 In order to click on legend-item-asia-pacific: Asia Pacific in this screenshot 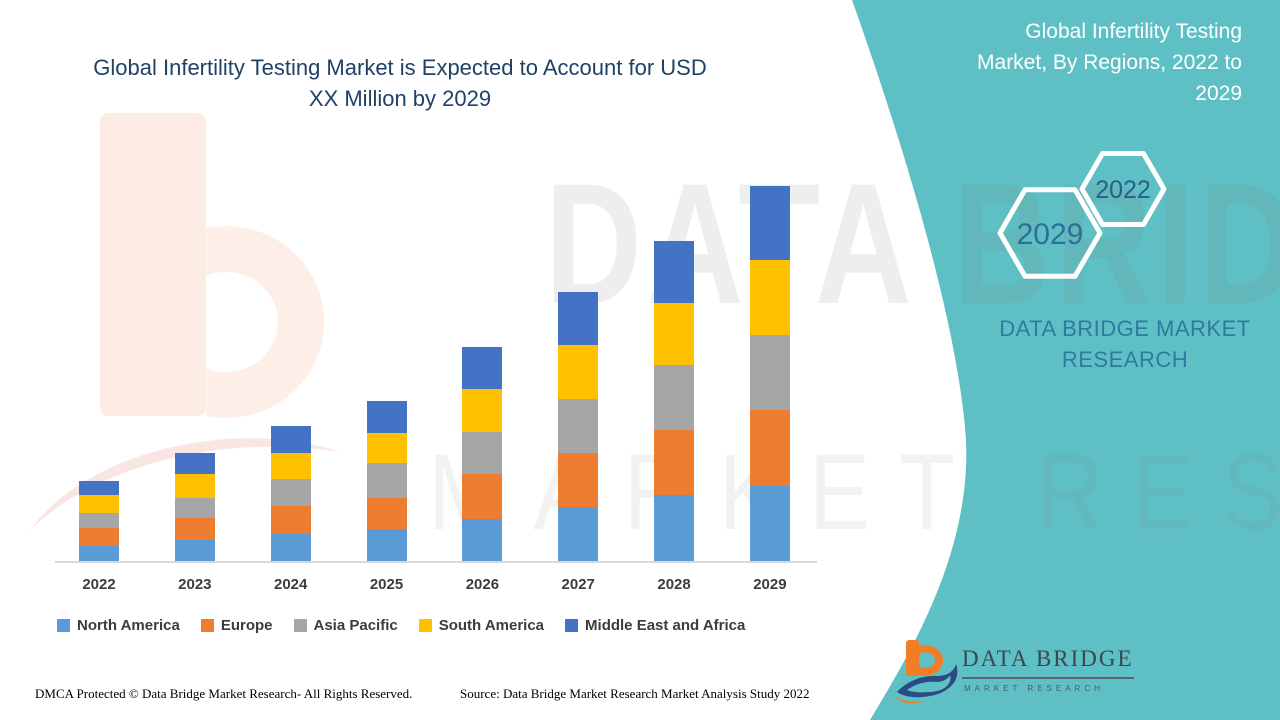, I will do `click(345, 625)`.